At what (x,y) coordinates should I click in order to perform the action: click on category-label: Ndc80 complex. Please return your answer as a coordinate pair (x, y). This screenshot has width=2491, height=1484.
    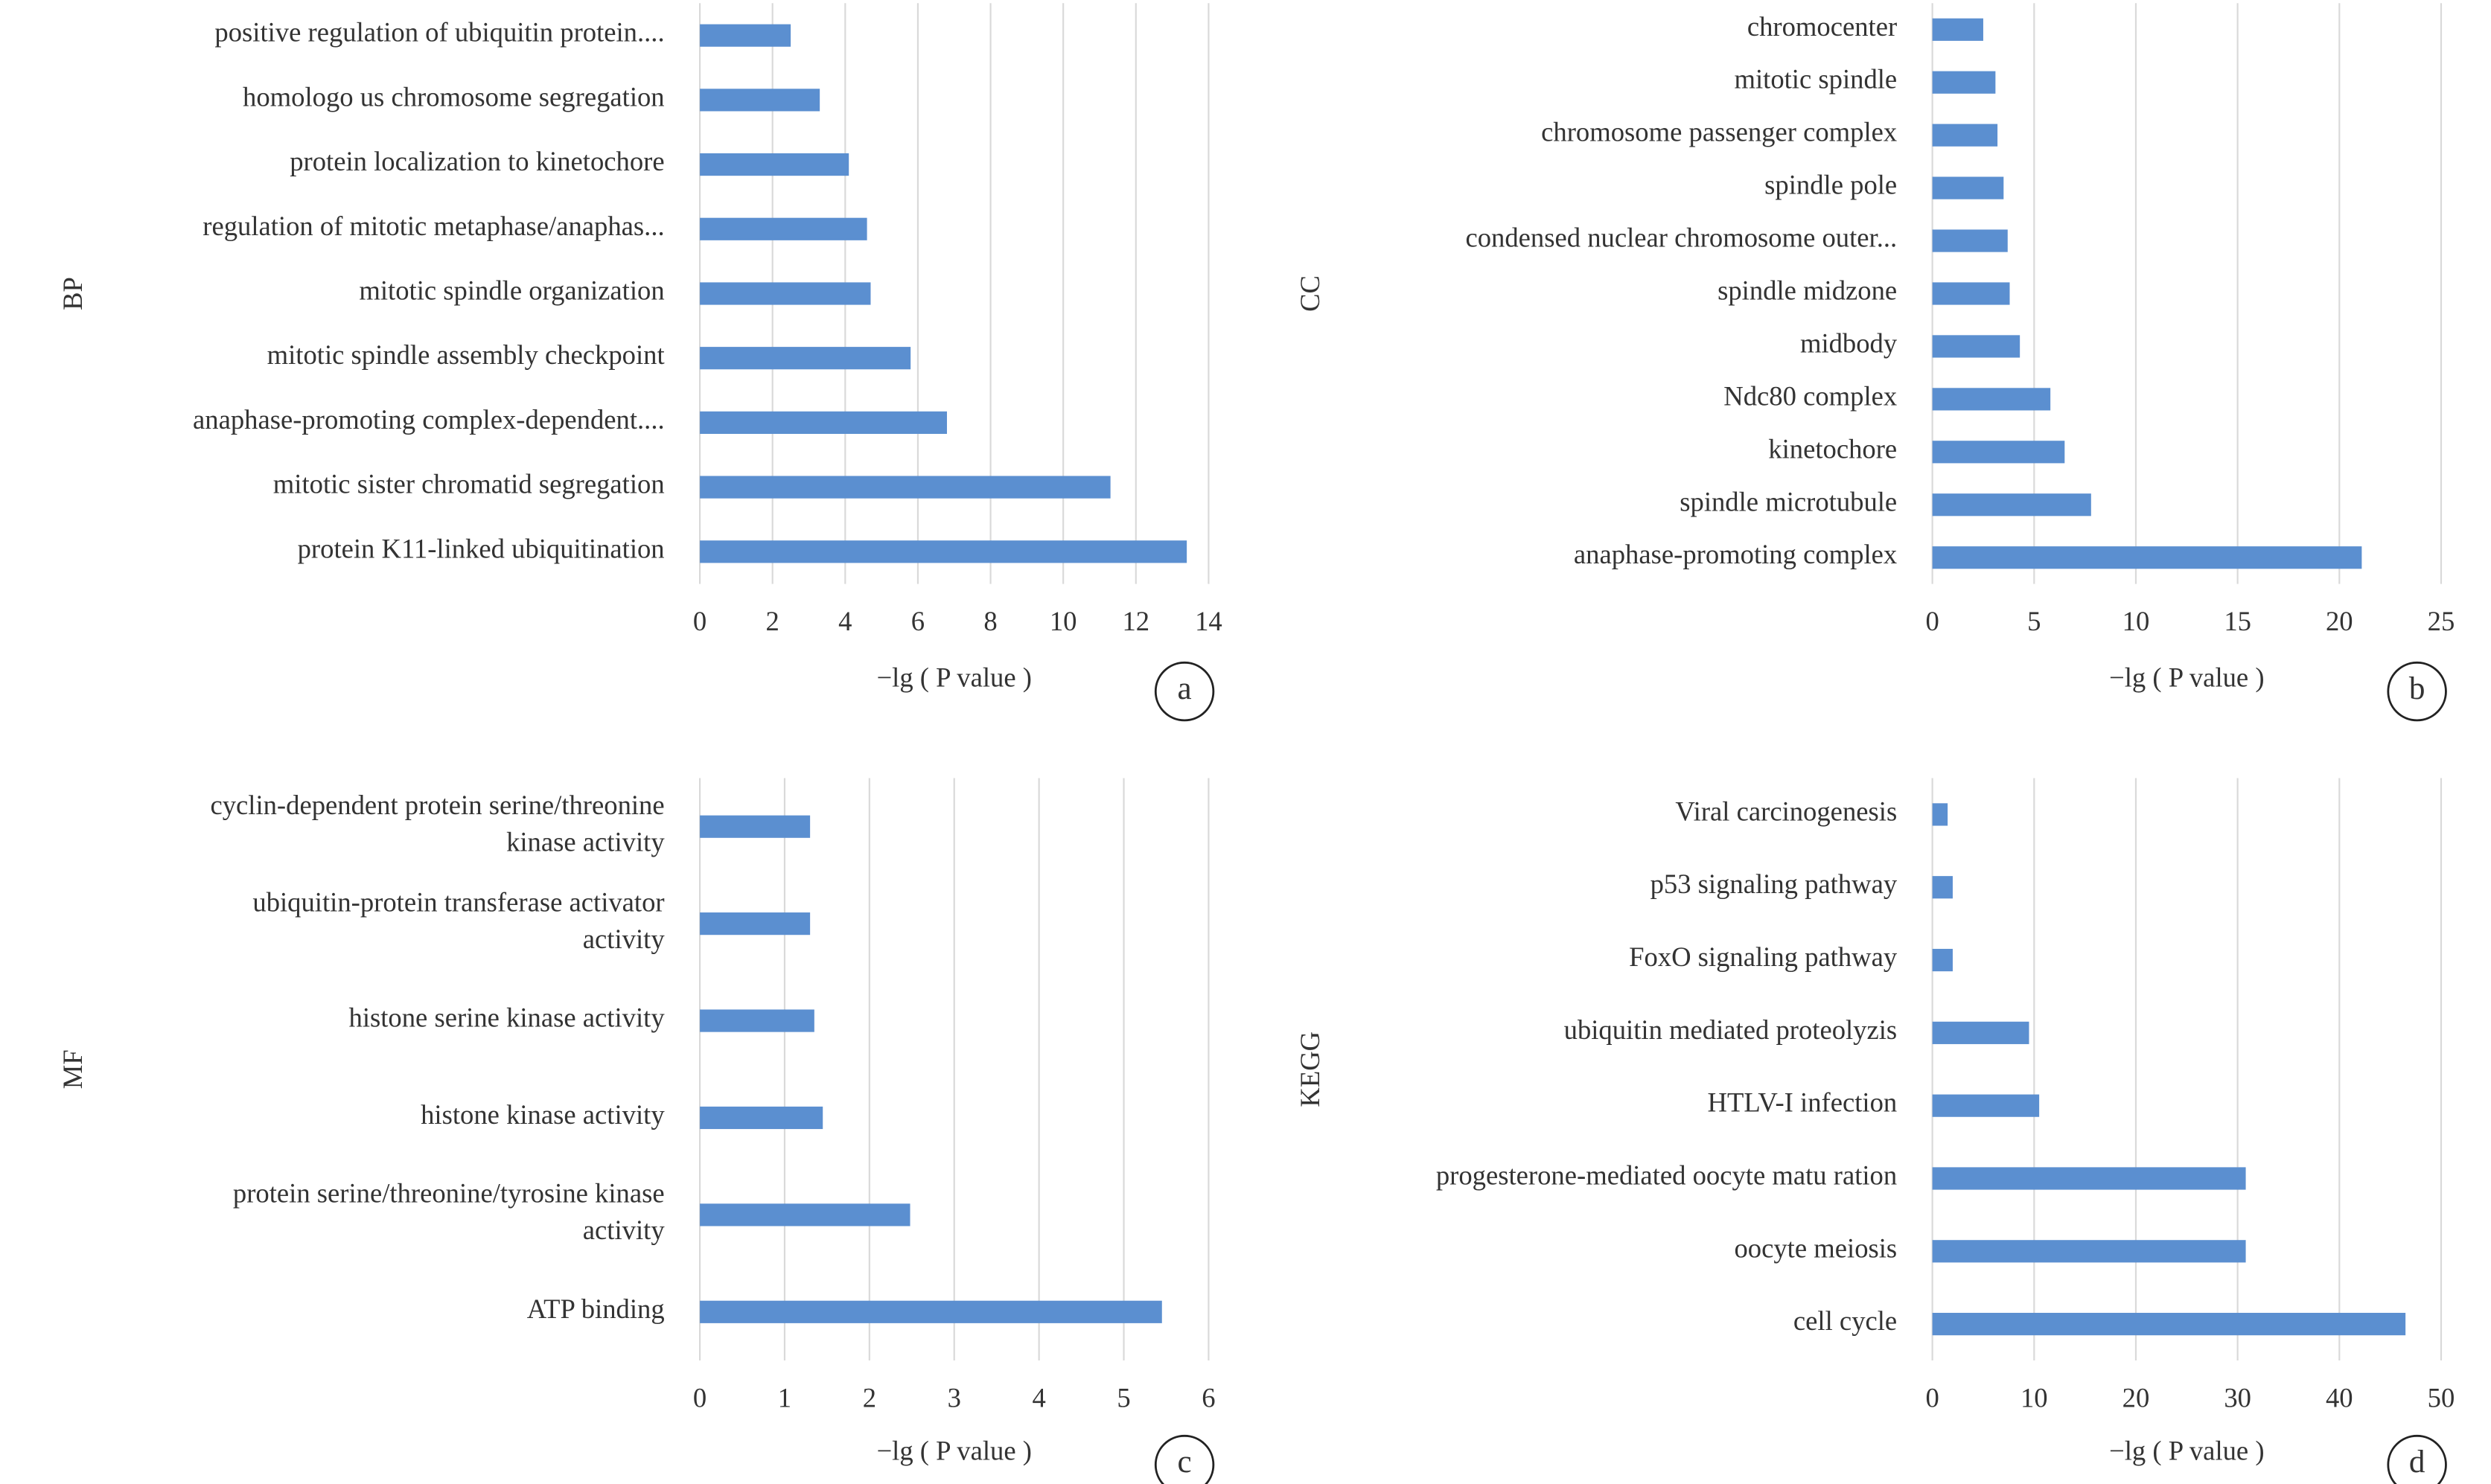
    Looking at the image, I should click on (1810, 396).